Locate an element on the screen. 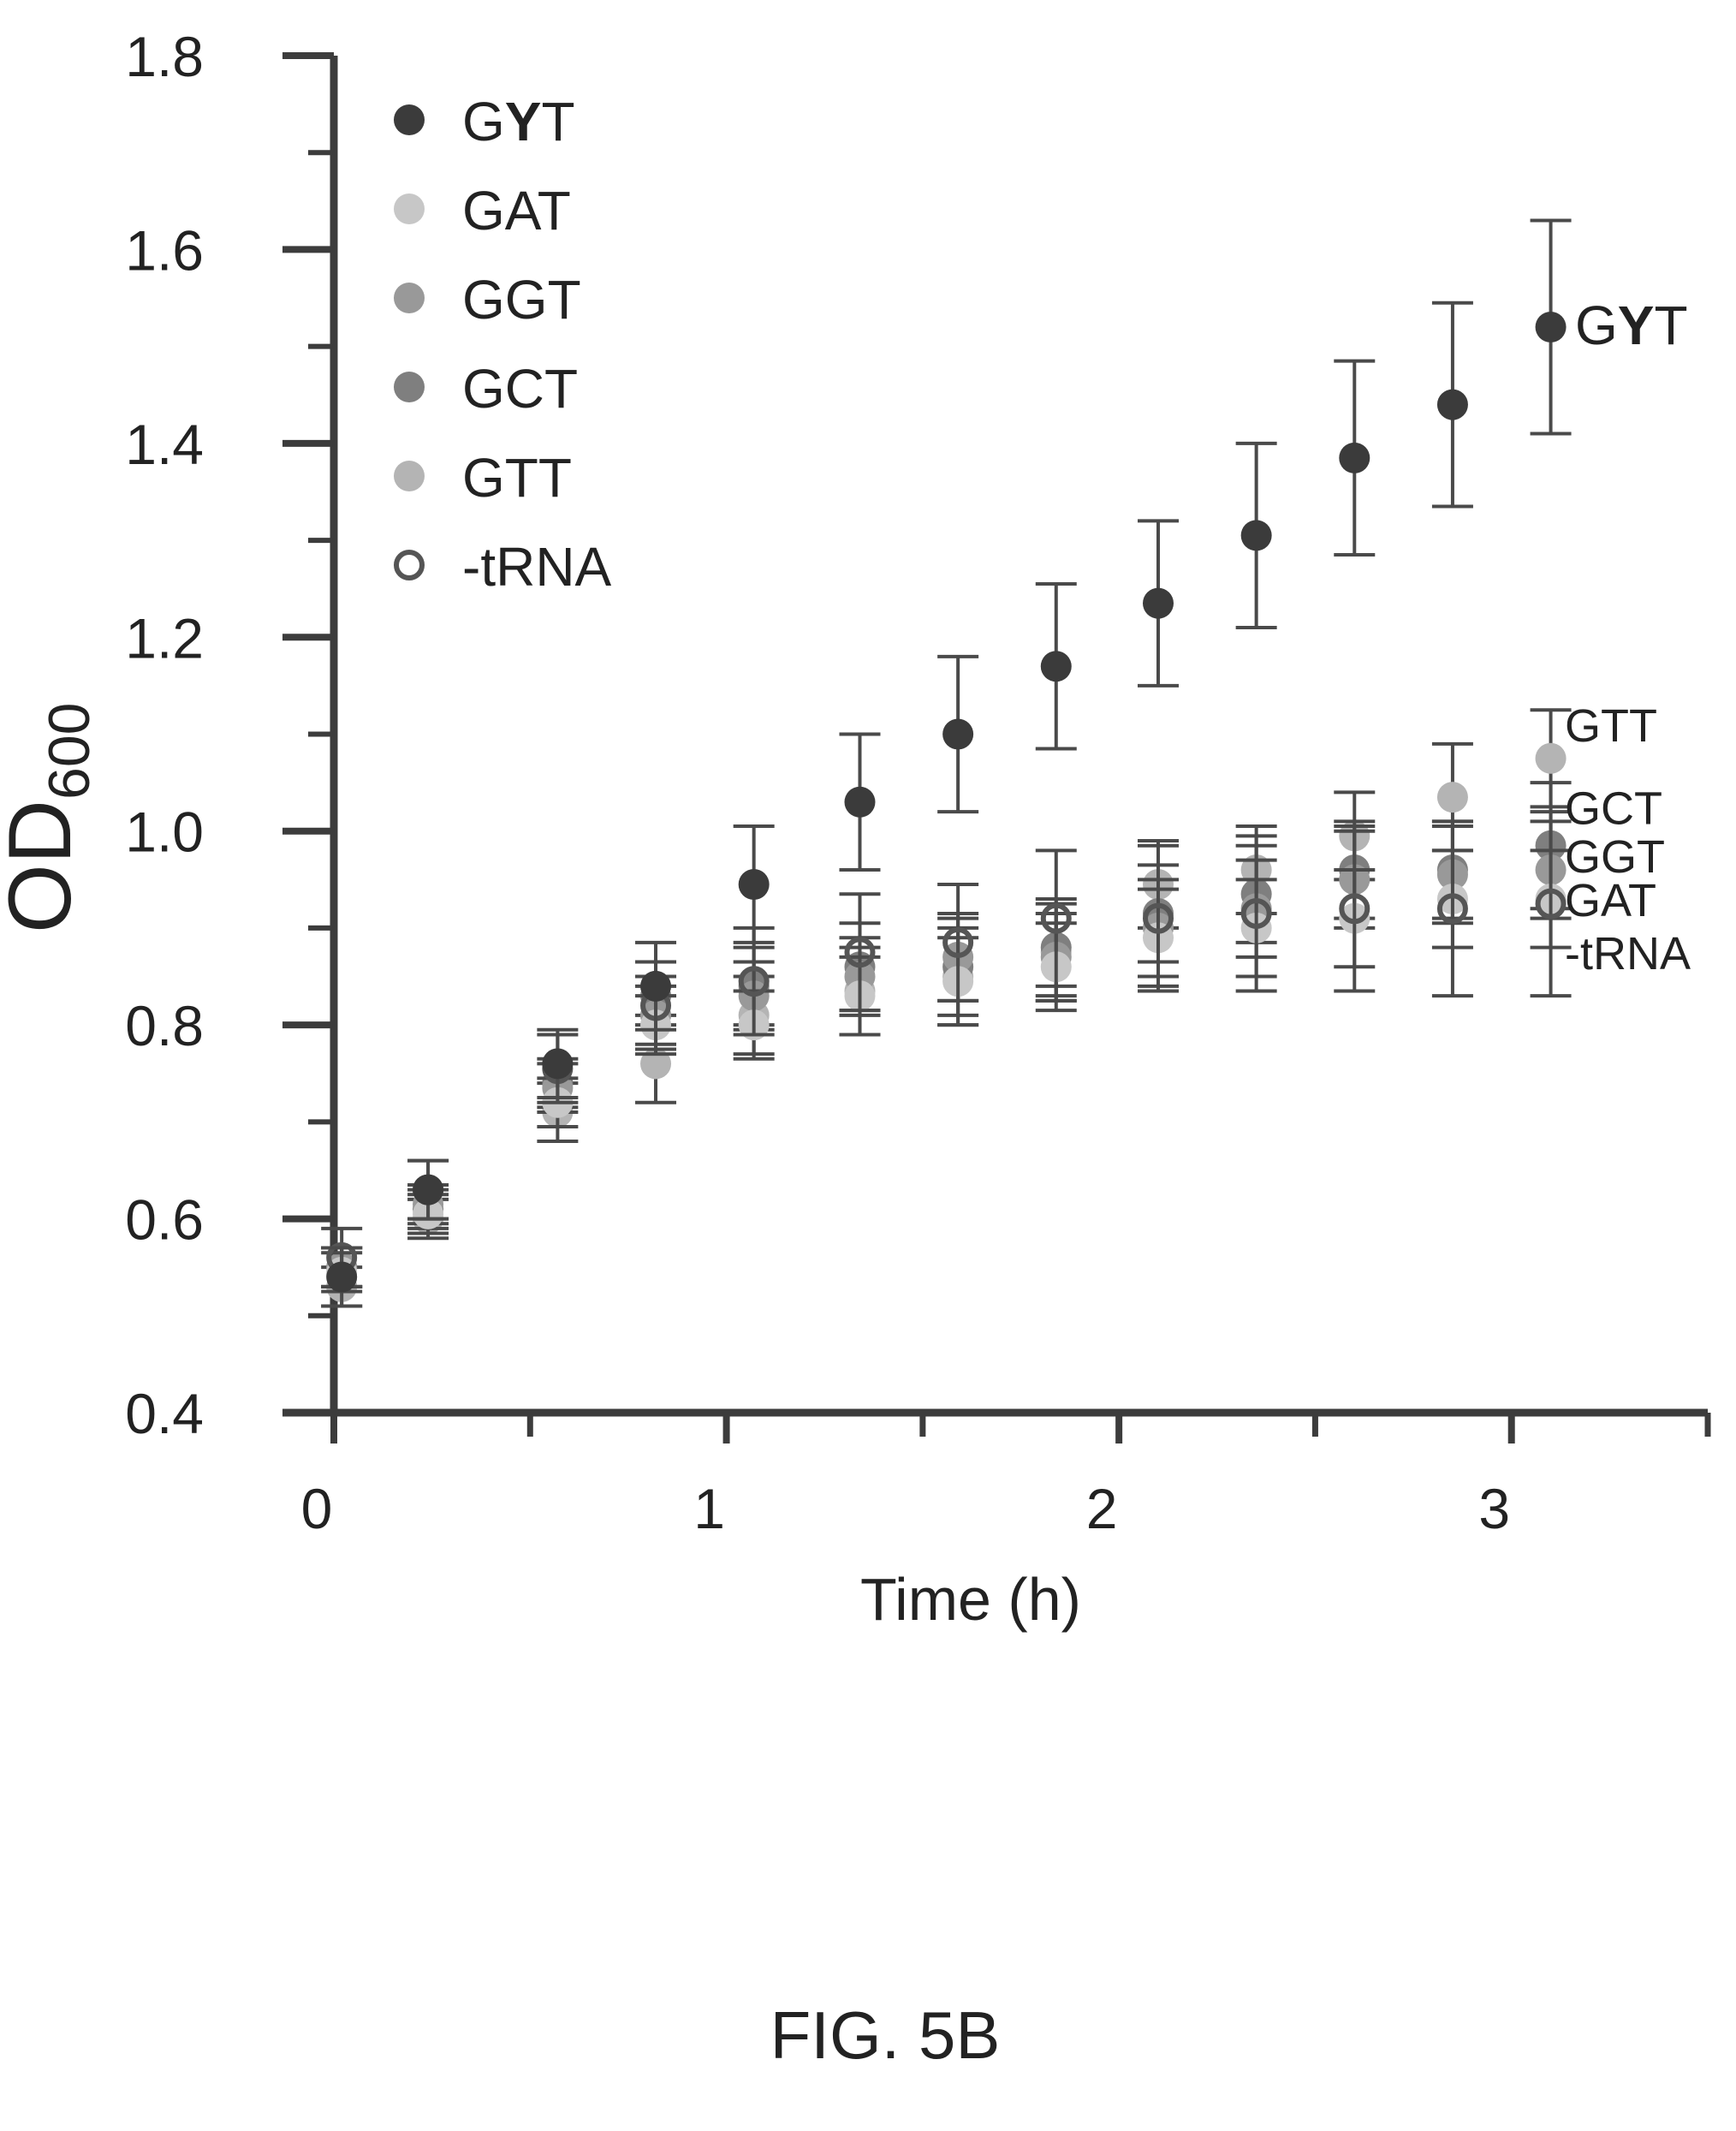 The image size is (1736, 2131). end-label-gct: GCT is located at coordinates (1614, 809).